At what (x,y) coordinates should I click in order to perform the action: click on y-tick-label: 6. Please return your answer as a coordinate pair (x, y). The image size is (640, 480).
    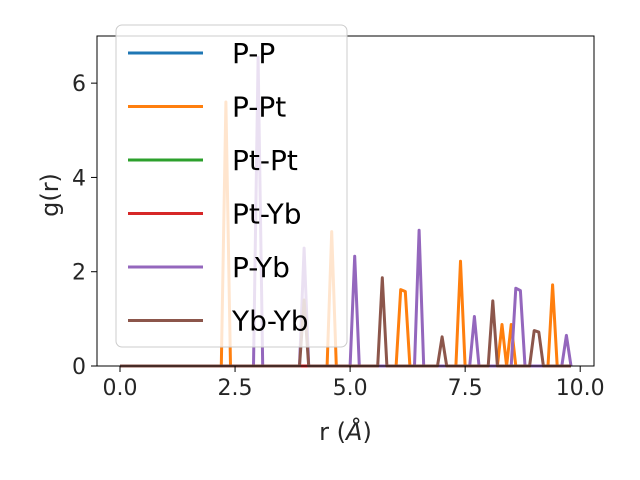
    Looking at the image, I should click on (79, 84).